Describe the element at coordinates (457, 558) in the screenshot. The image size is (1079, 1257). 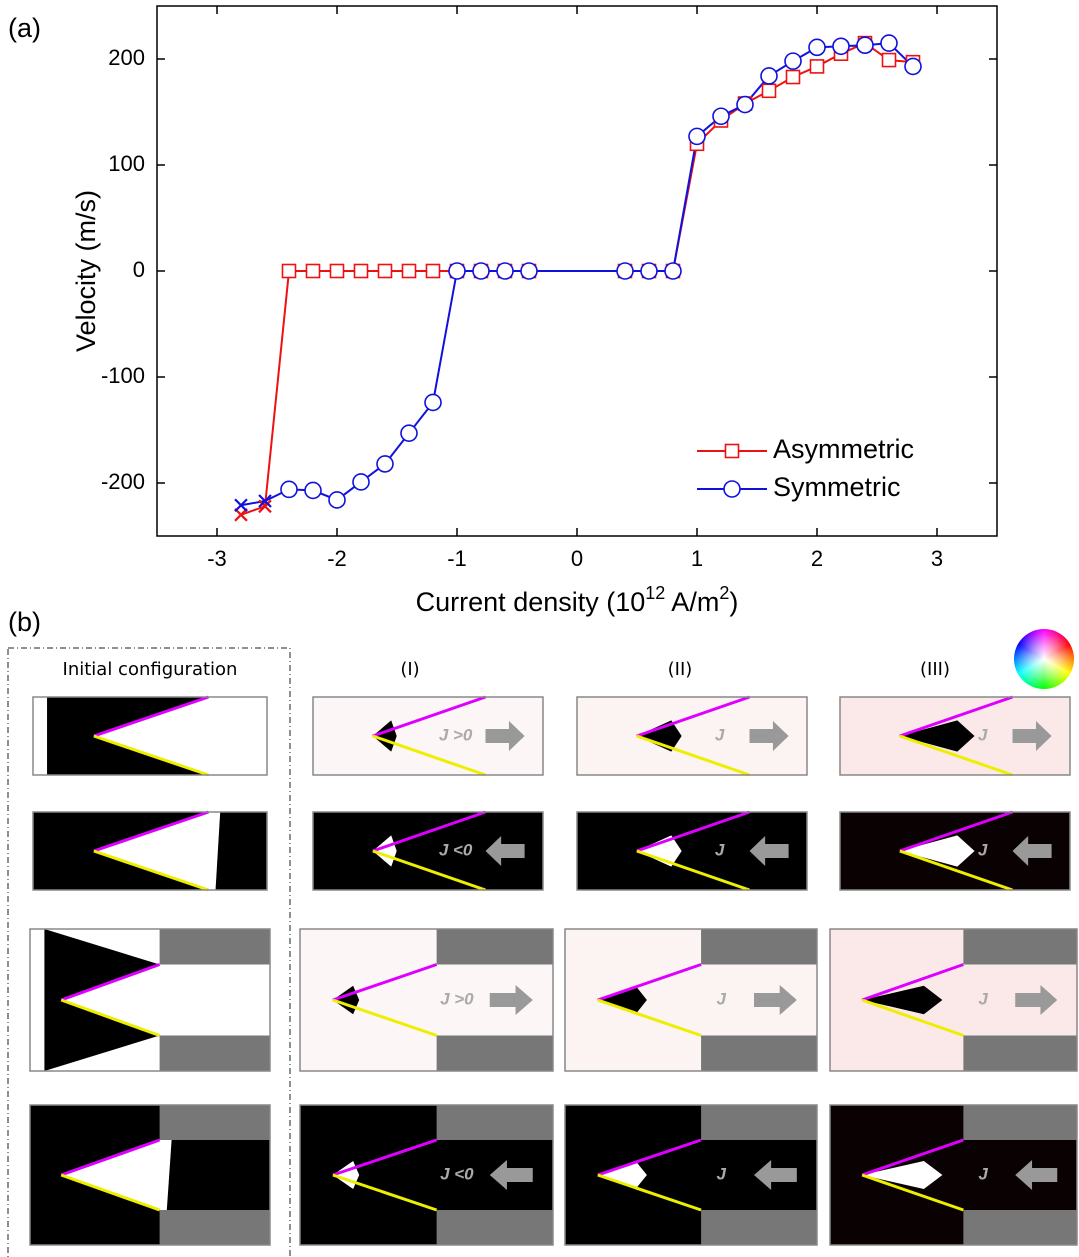
I see `x-tick-label: -1` at that location.